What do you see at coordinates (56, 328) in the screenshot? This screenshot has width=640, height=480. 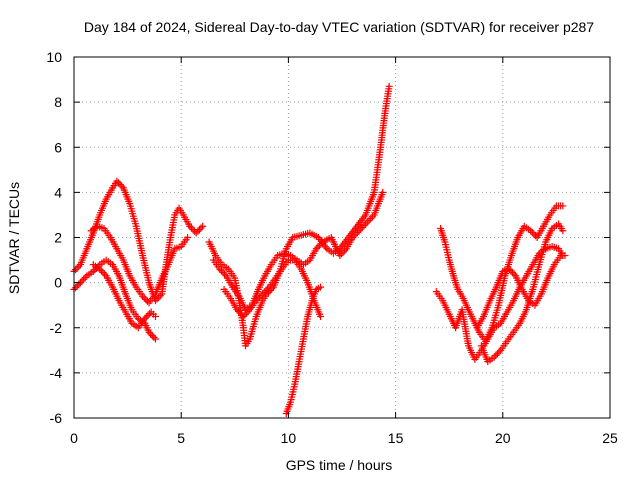 I see `y-tick-label: -2` at bounding box center [56, 328].